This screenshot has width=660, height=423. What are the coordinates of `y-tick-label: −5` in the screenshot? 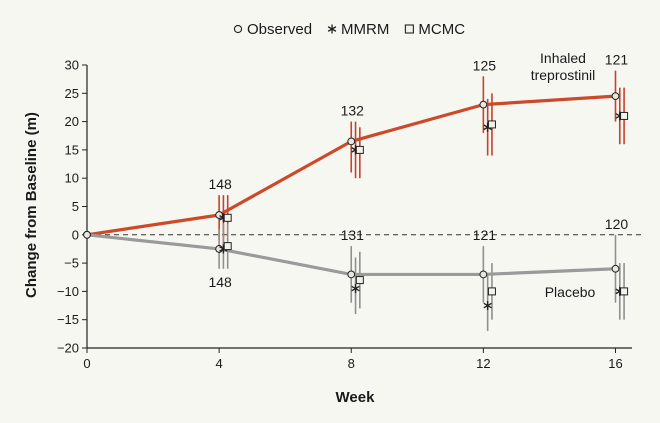 It's located at (71, 263).